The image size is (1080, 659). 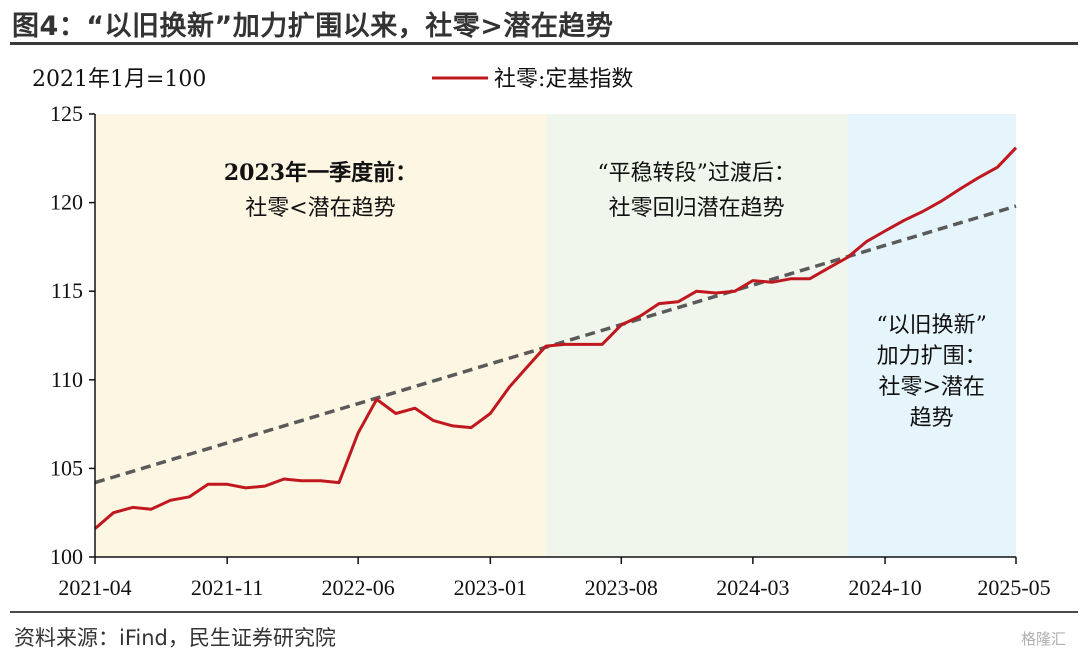 I want to click on x-tick-label: 2021-04, so click(x=94, y=587).